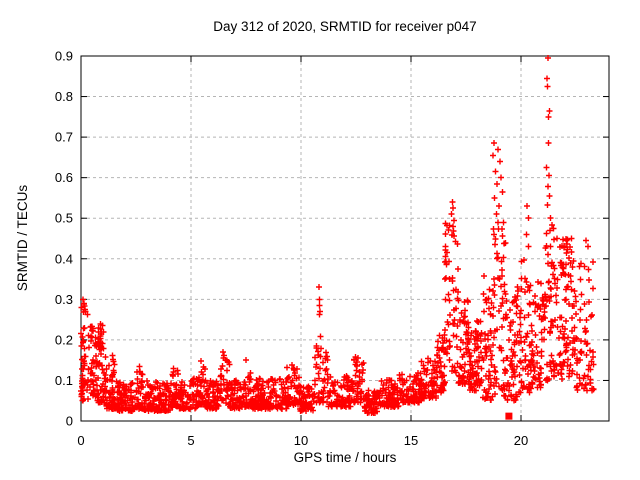 The width and height of the screenshot is (640, 480). I want to click on y-tick-label: 0.9, so click(64, 56).